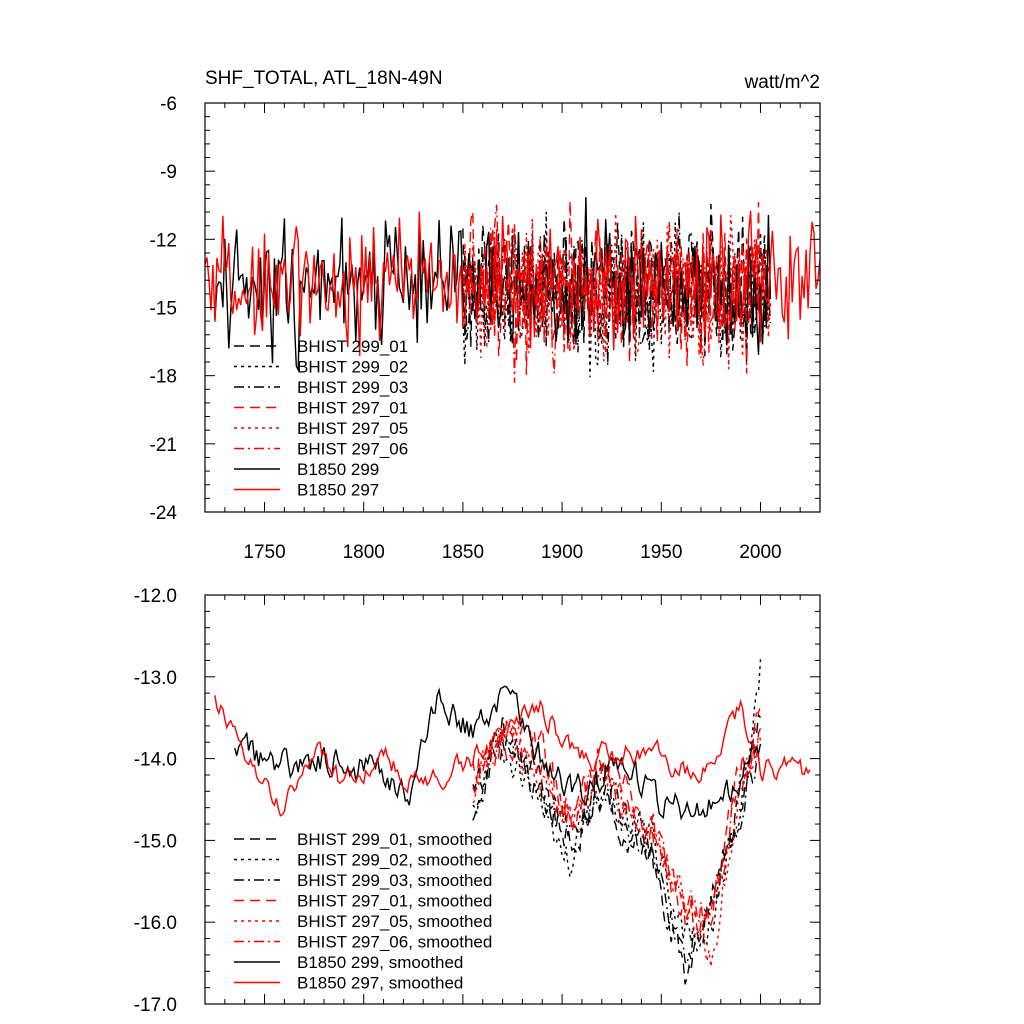  What do you see at coordinates (163, 240) in the screenshot?
I see `ytick-label-top: -12` at bounding box center [163, 240].